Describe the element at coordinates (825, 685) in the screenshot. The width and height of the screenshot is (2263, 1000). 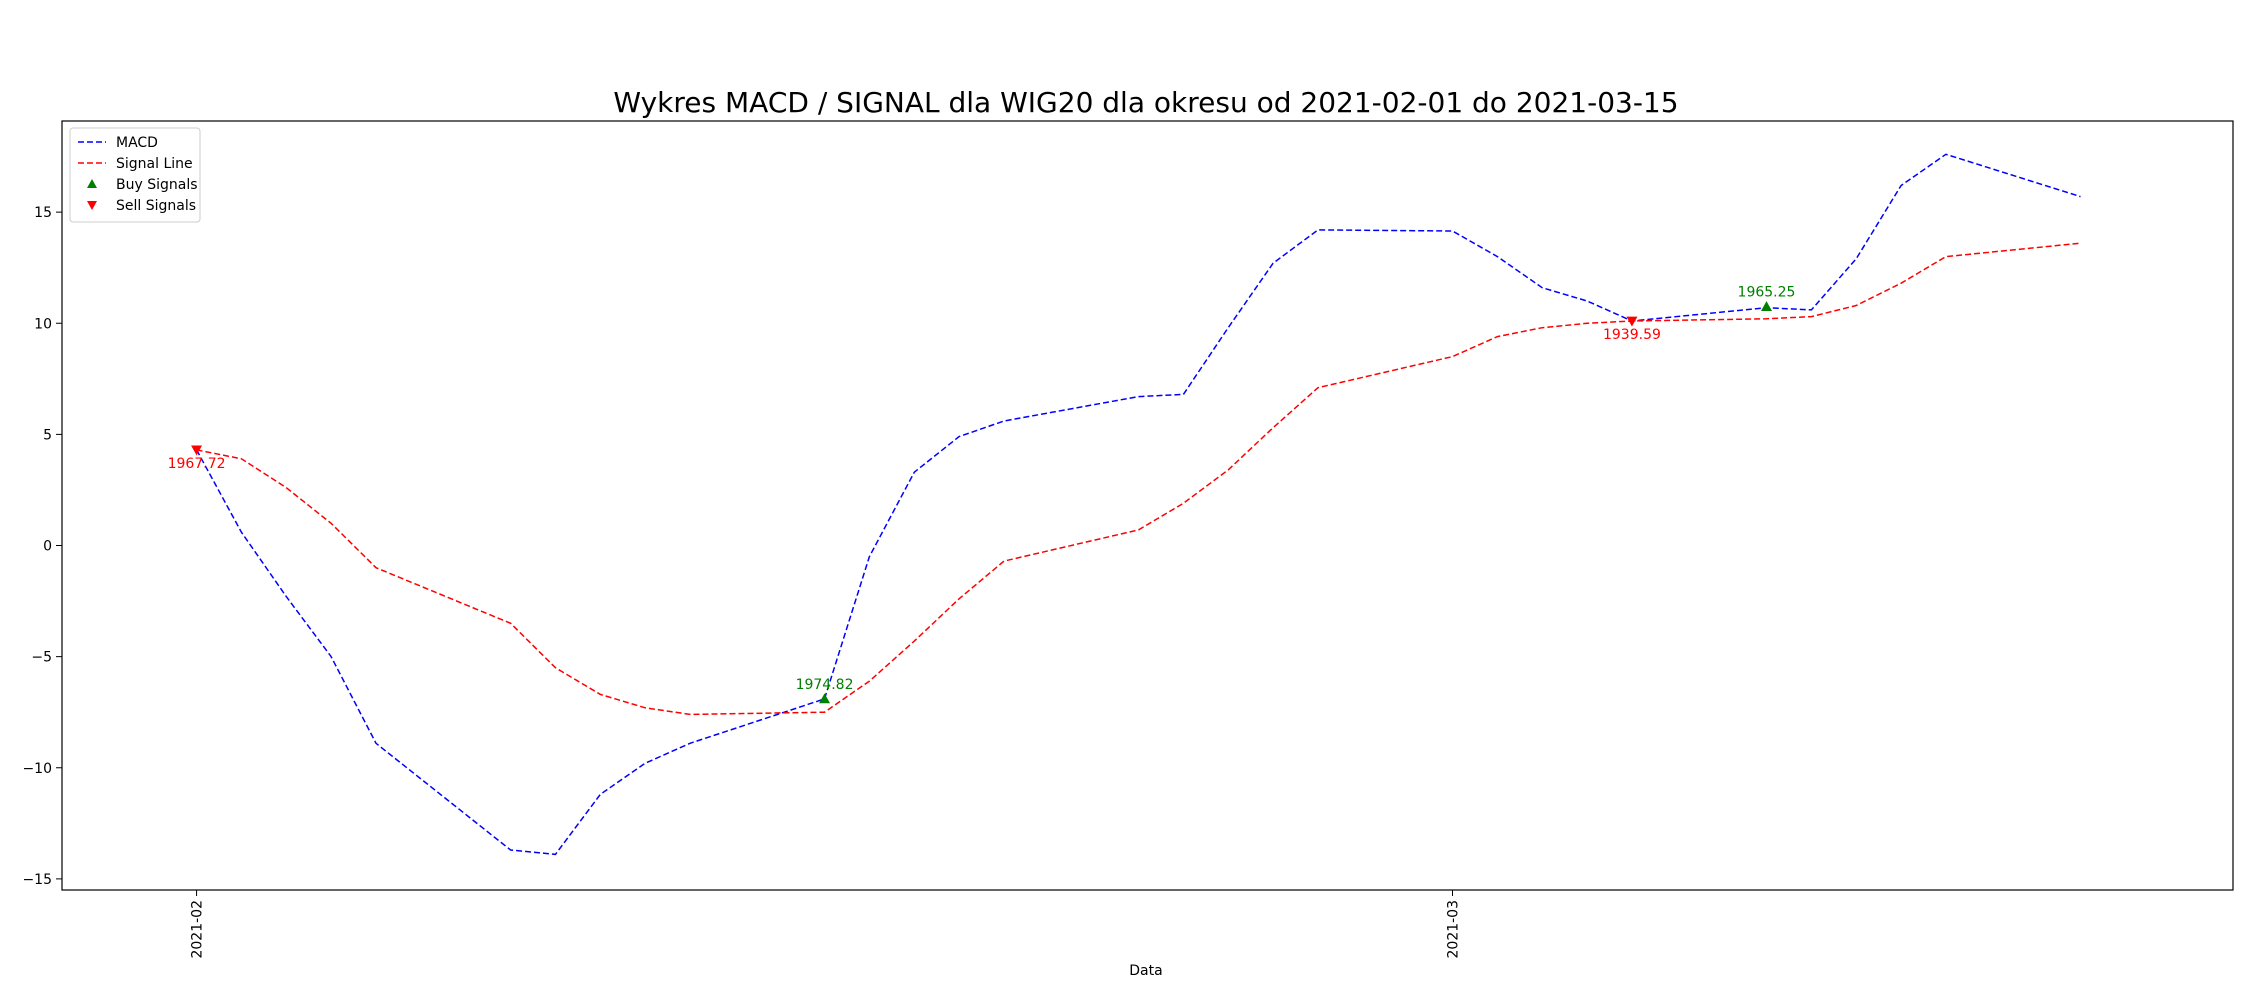
I see `buy-signal-label: 1974.82` at that location.